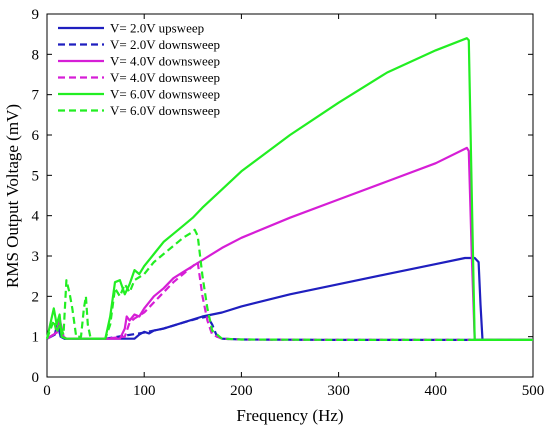 The image size is (550, 430). I want to click on x-tick-label: 500, so click(533, 391).